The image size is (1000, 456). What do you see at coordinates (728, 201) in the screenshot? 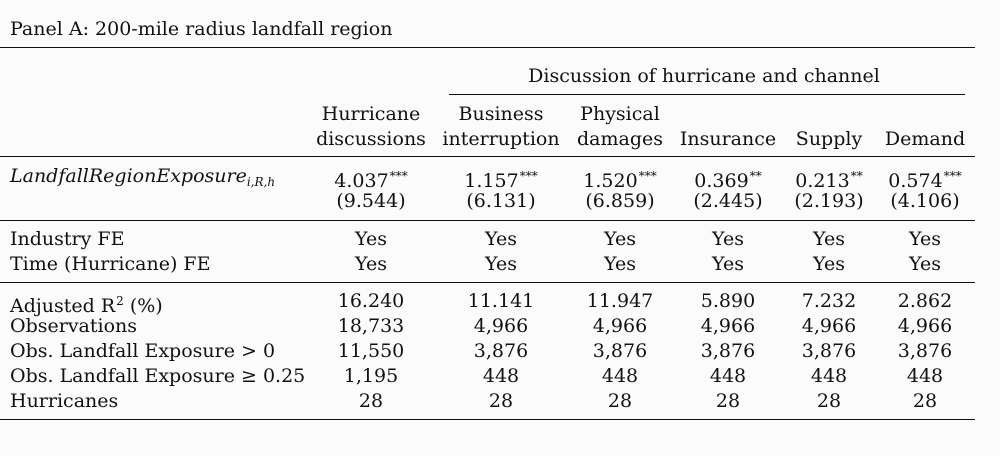
I see `tstat-cell: (2.445)` at bounding box center [728, 201].